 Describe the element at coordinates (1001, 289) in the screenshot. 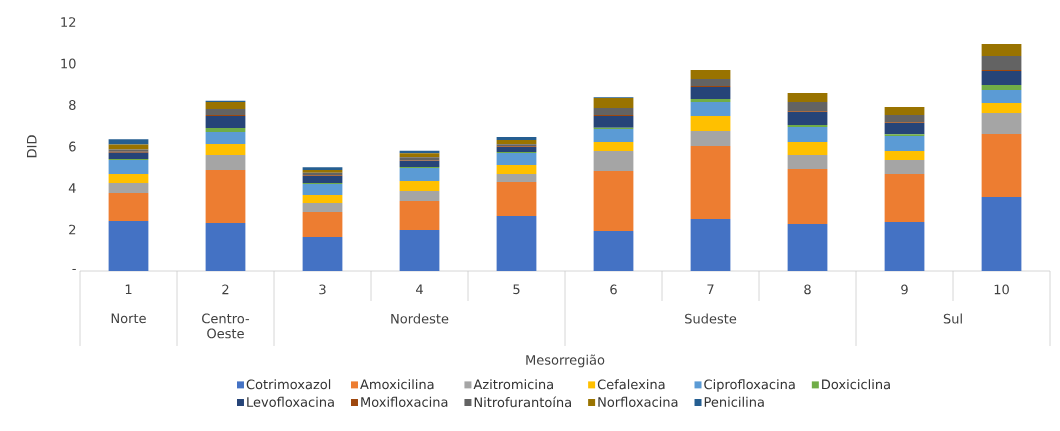

I see `x-tick-label: 10` at that location.